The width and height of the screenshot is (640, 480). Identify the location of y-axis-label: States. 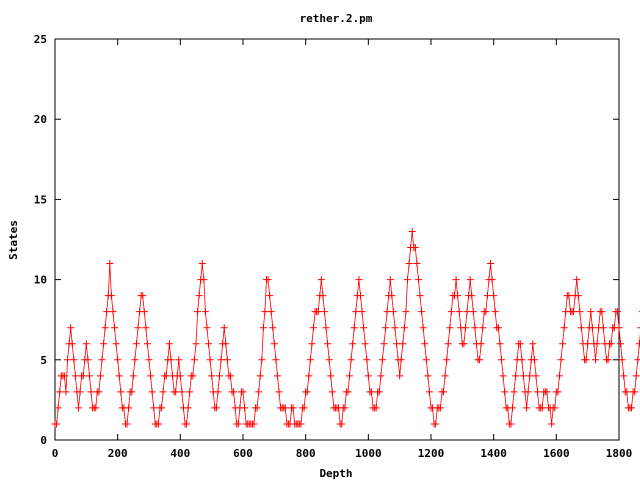
(13, 240).